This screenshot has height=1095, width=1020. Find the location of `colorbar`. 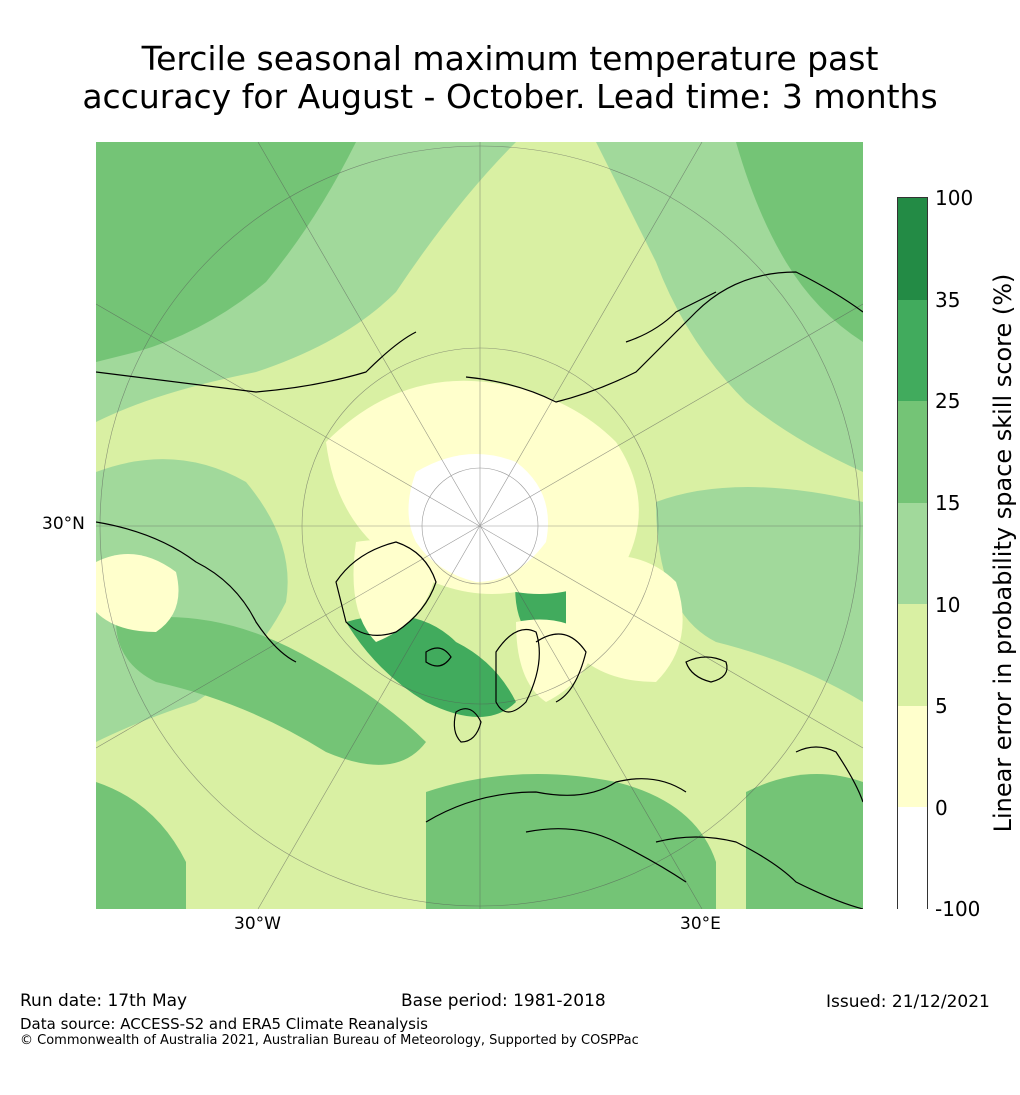

colorbar is located at coordinates (912, 553).